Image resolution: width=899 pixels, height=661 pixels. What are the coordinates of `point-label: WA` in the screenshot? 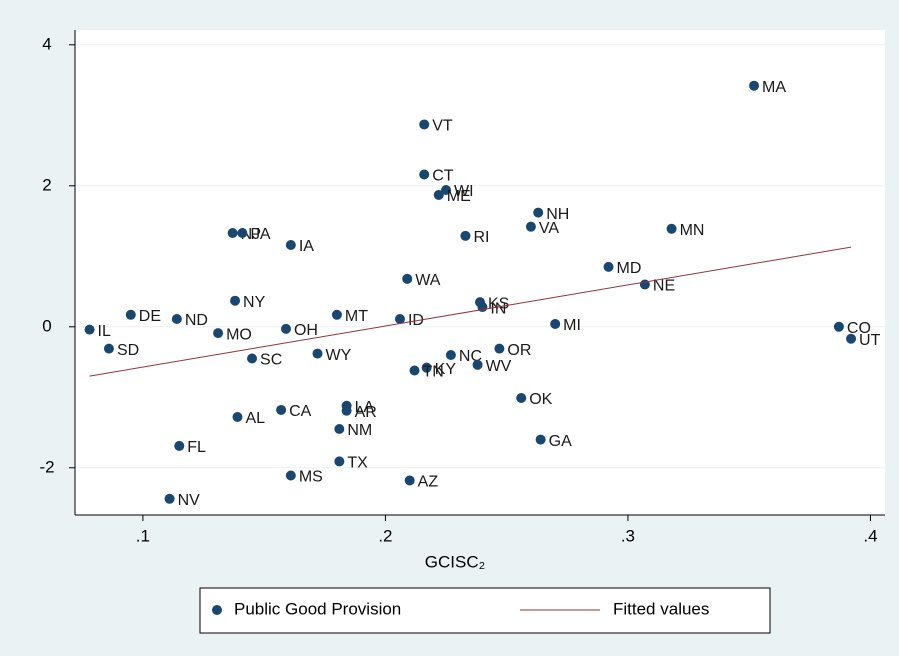 It's located at (428, 280).